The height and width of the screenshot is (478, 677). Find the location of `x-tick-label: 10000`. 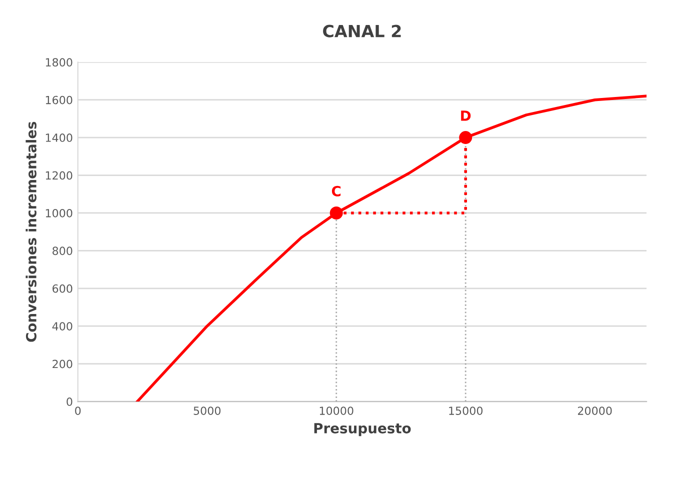

x-tick-label: 10000 is located at coordinates (337, 410).